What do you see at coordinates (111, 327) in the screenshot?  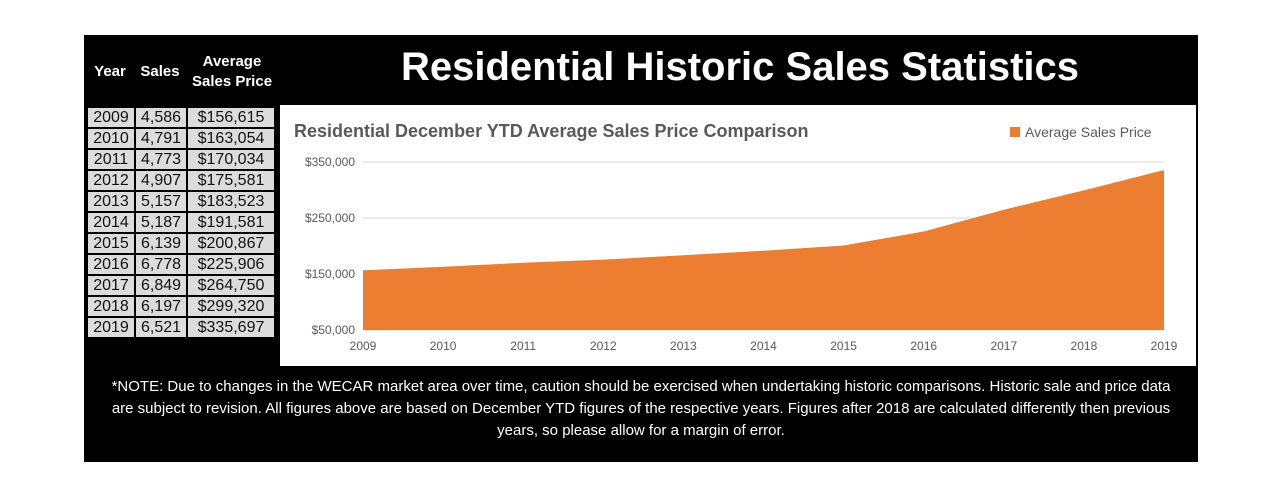 I see `cell-year: 2019` at bounding box center [111, 327].